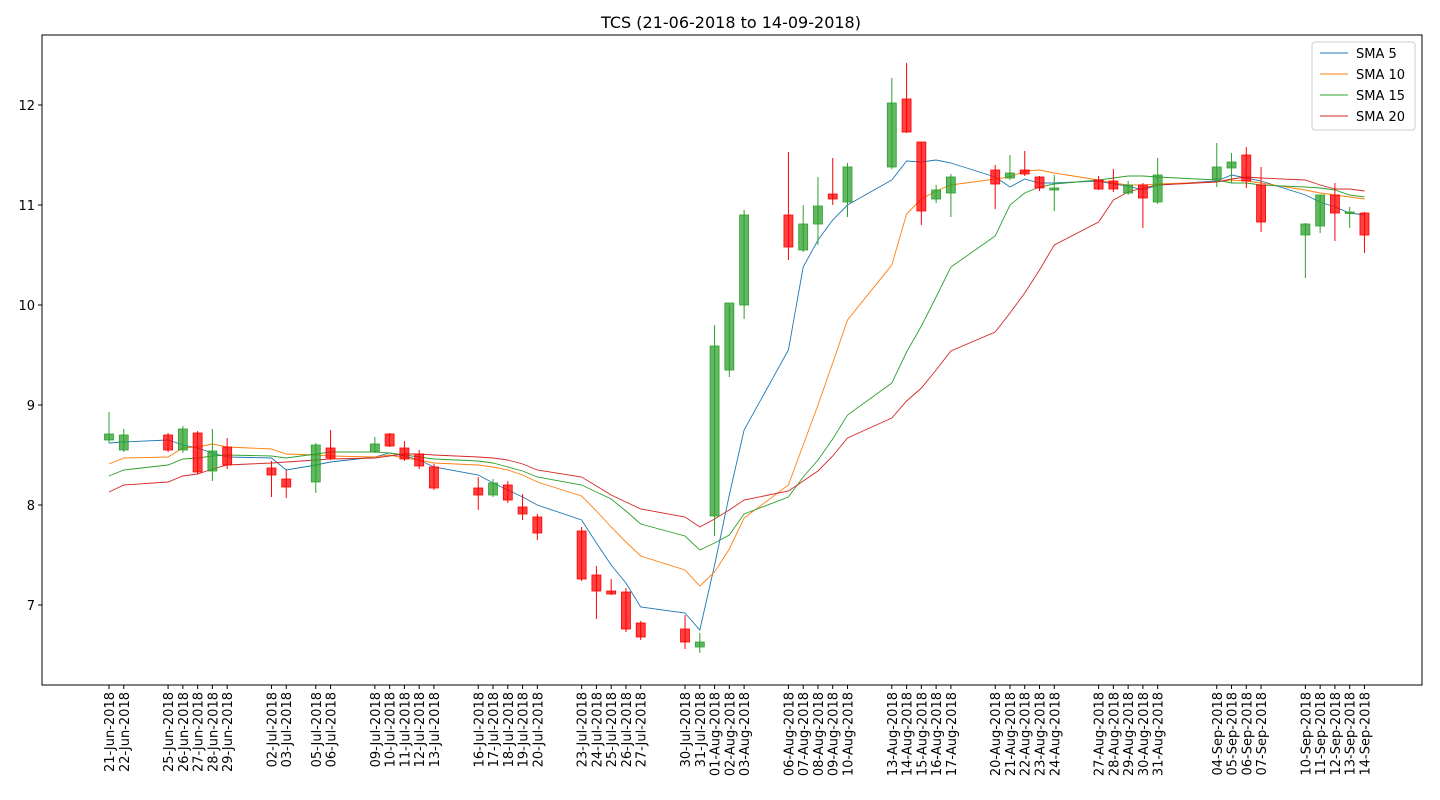 This screenshot has width=1440, height=800. I want to click on x-tick-label: 30-Aug-2018, so click(1144, 734).